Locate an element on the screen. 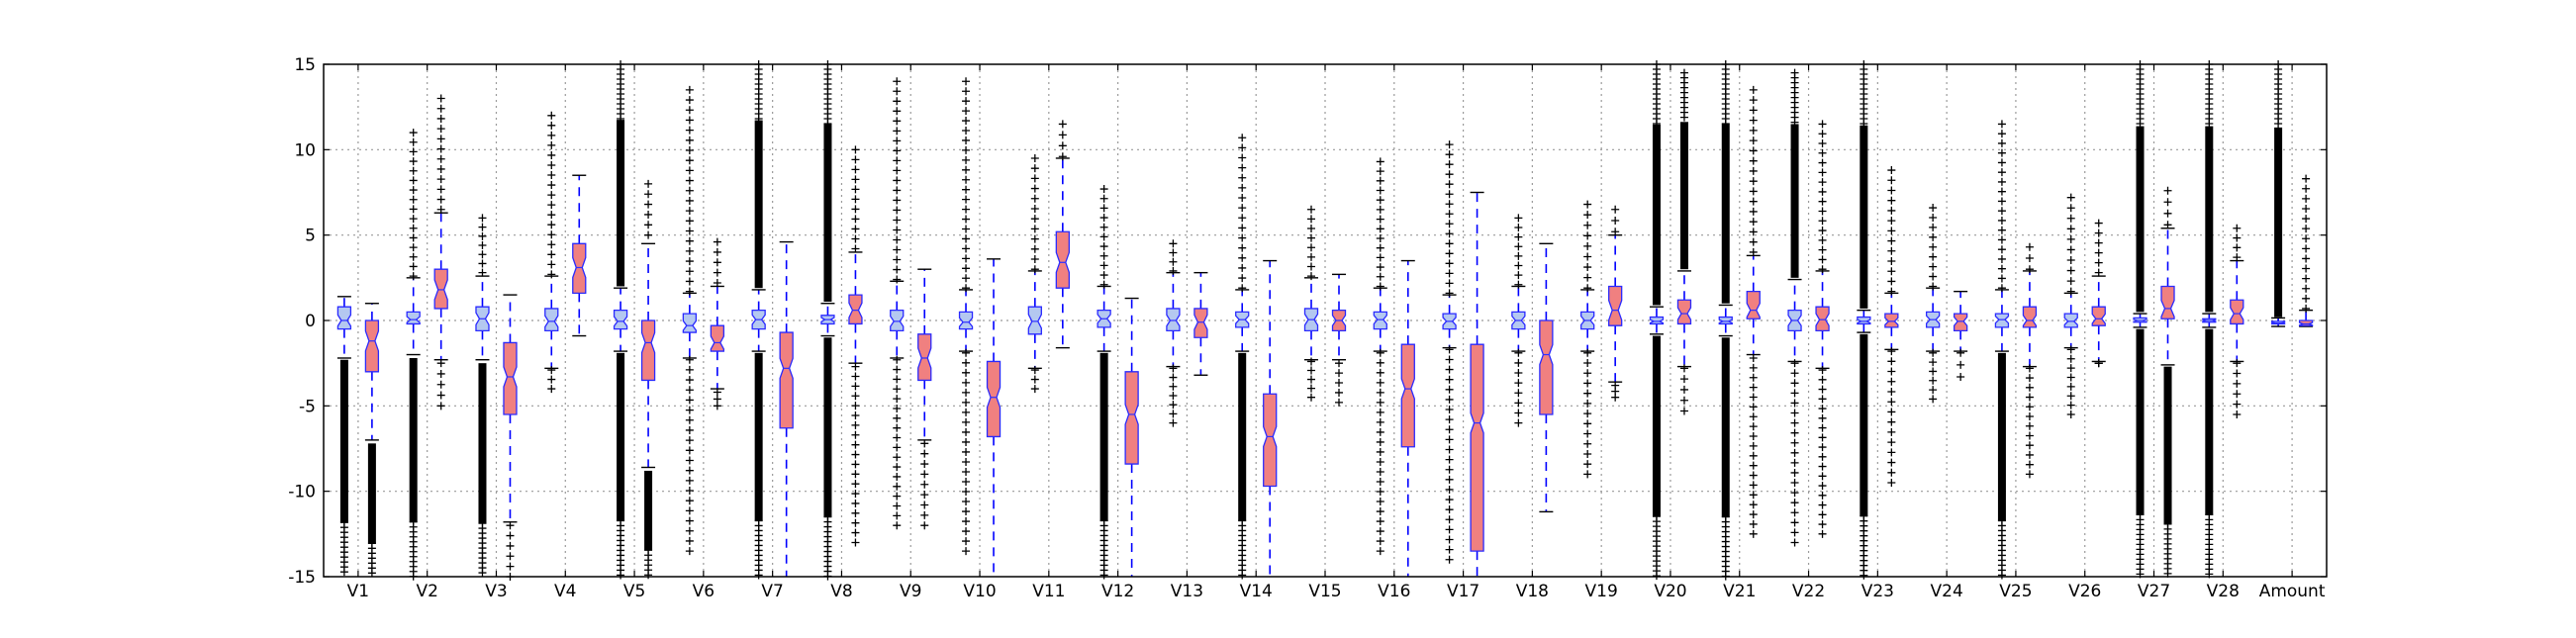 The width and height of the screenshot is (2576, 638). box-b-V26 is located at coordinates (2098, 293).